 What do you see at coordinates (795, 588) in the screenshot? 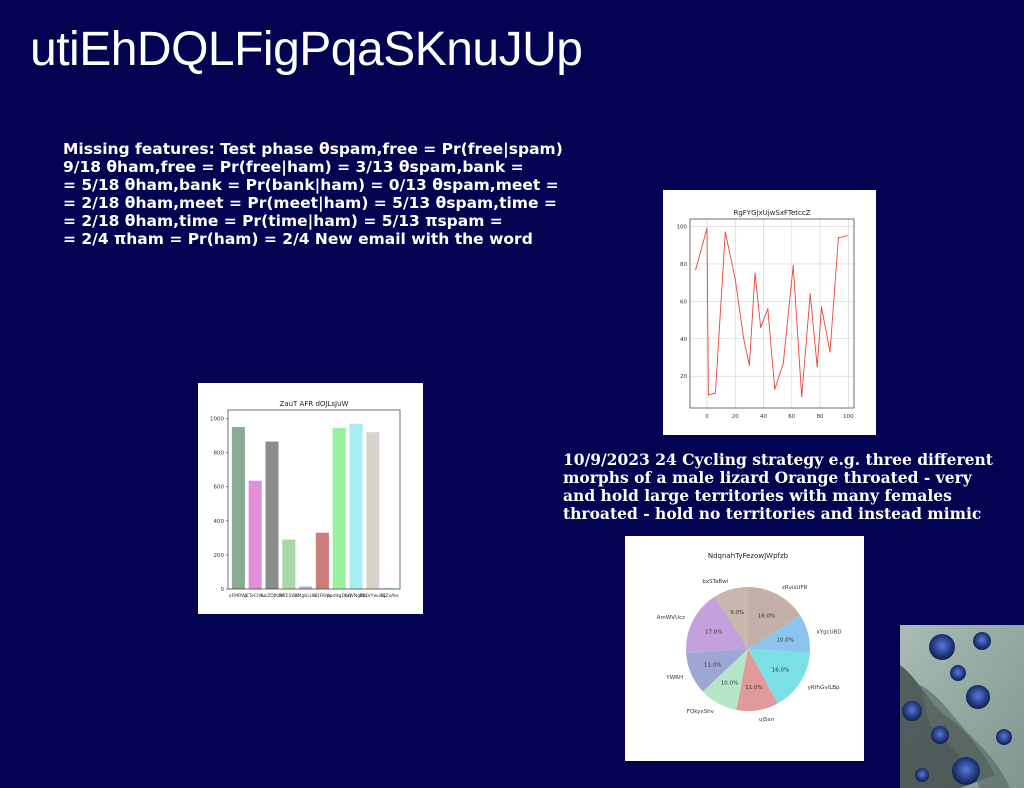
I see `slice-label: zRvisUFR` at bounding box center [795, 588].